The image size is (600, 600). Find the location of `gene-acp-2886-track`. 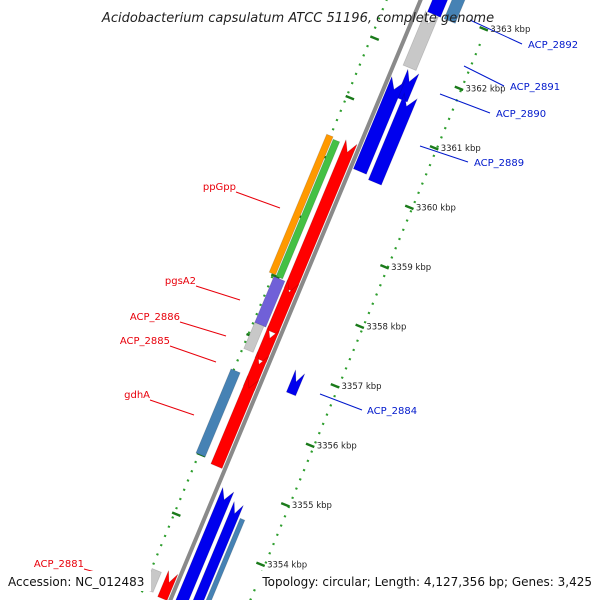

gene-acp-2886-track is located at coordinates (254, 337).